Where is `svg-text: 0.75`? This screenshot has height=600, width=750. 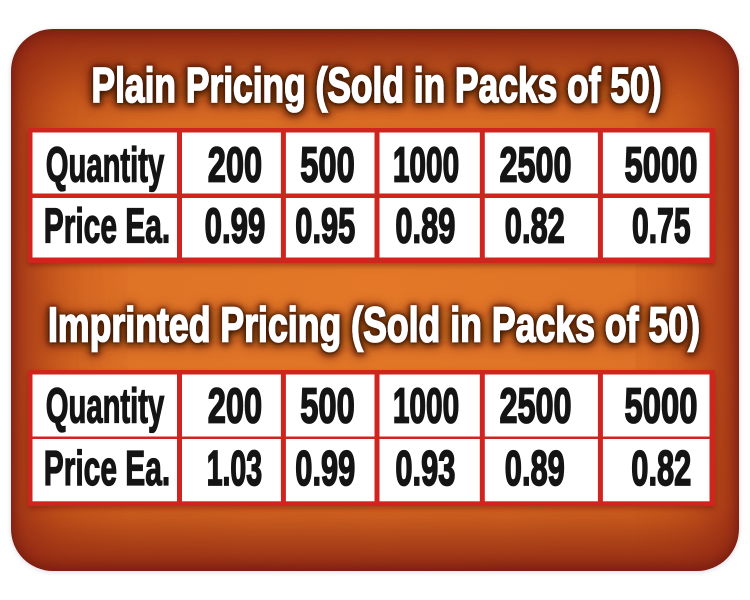 svg-text: 0.75 is located at coordinates (661, 225).